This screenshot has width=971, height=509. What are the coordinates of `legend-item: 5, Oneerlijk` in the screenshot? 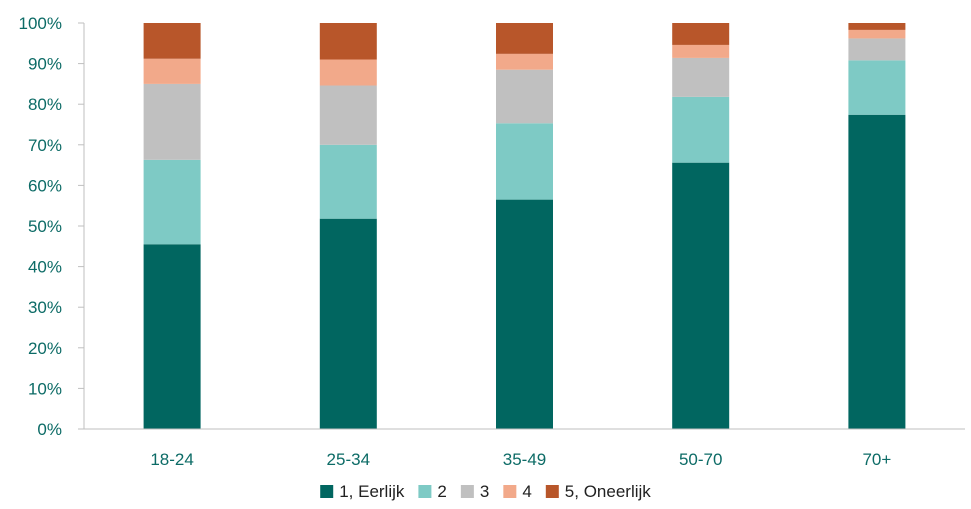 It's located at (598, 491).